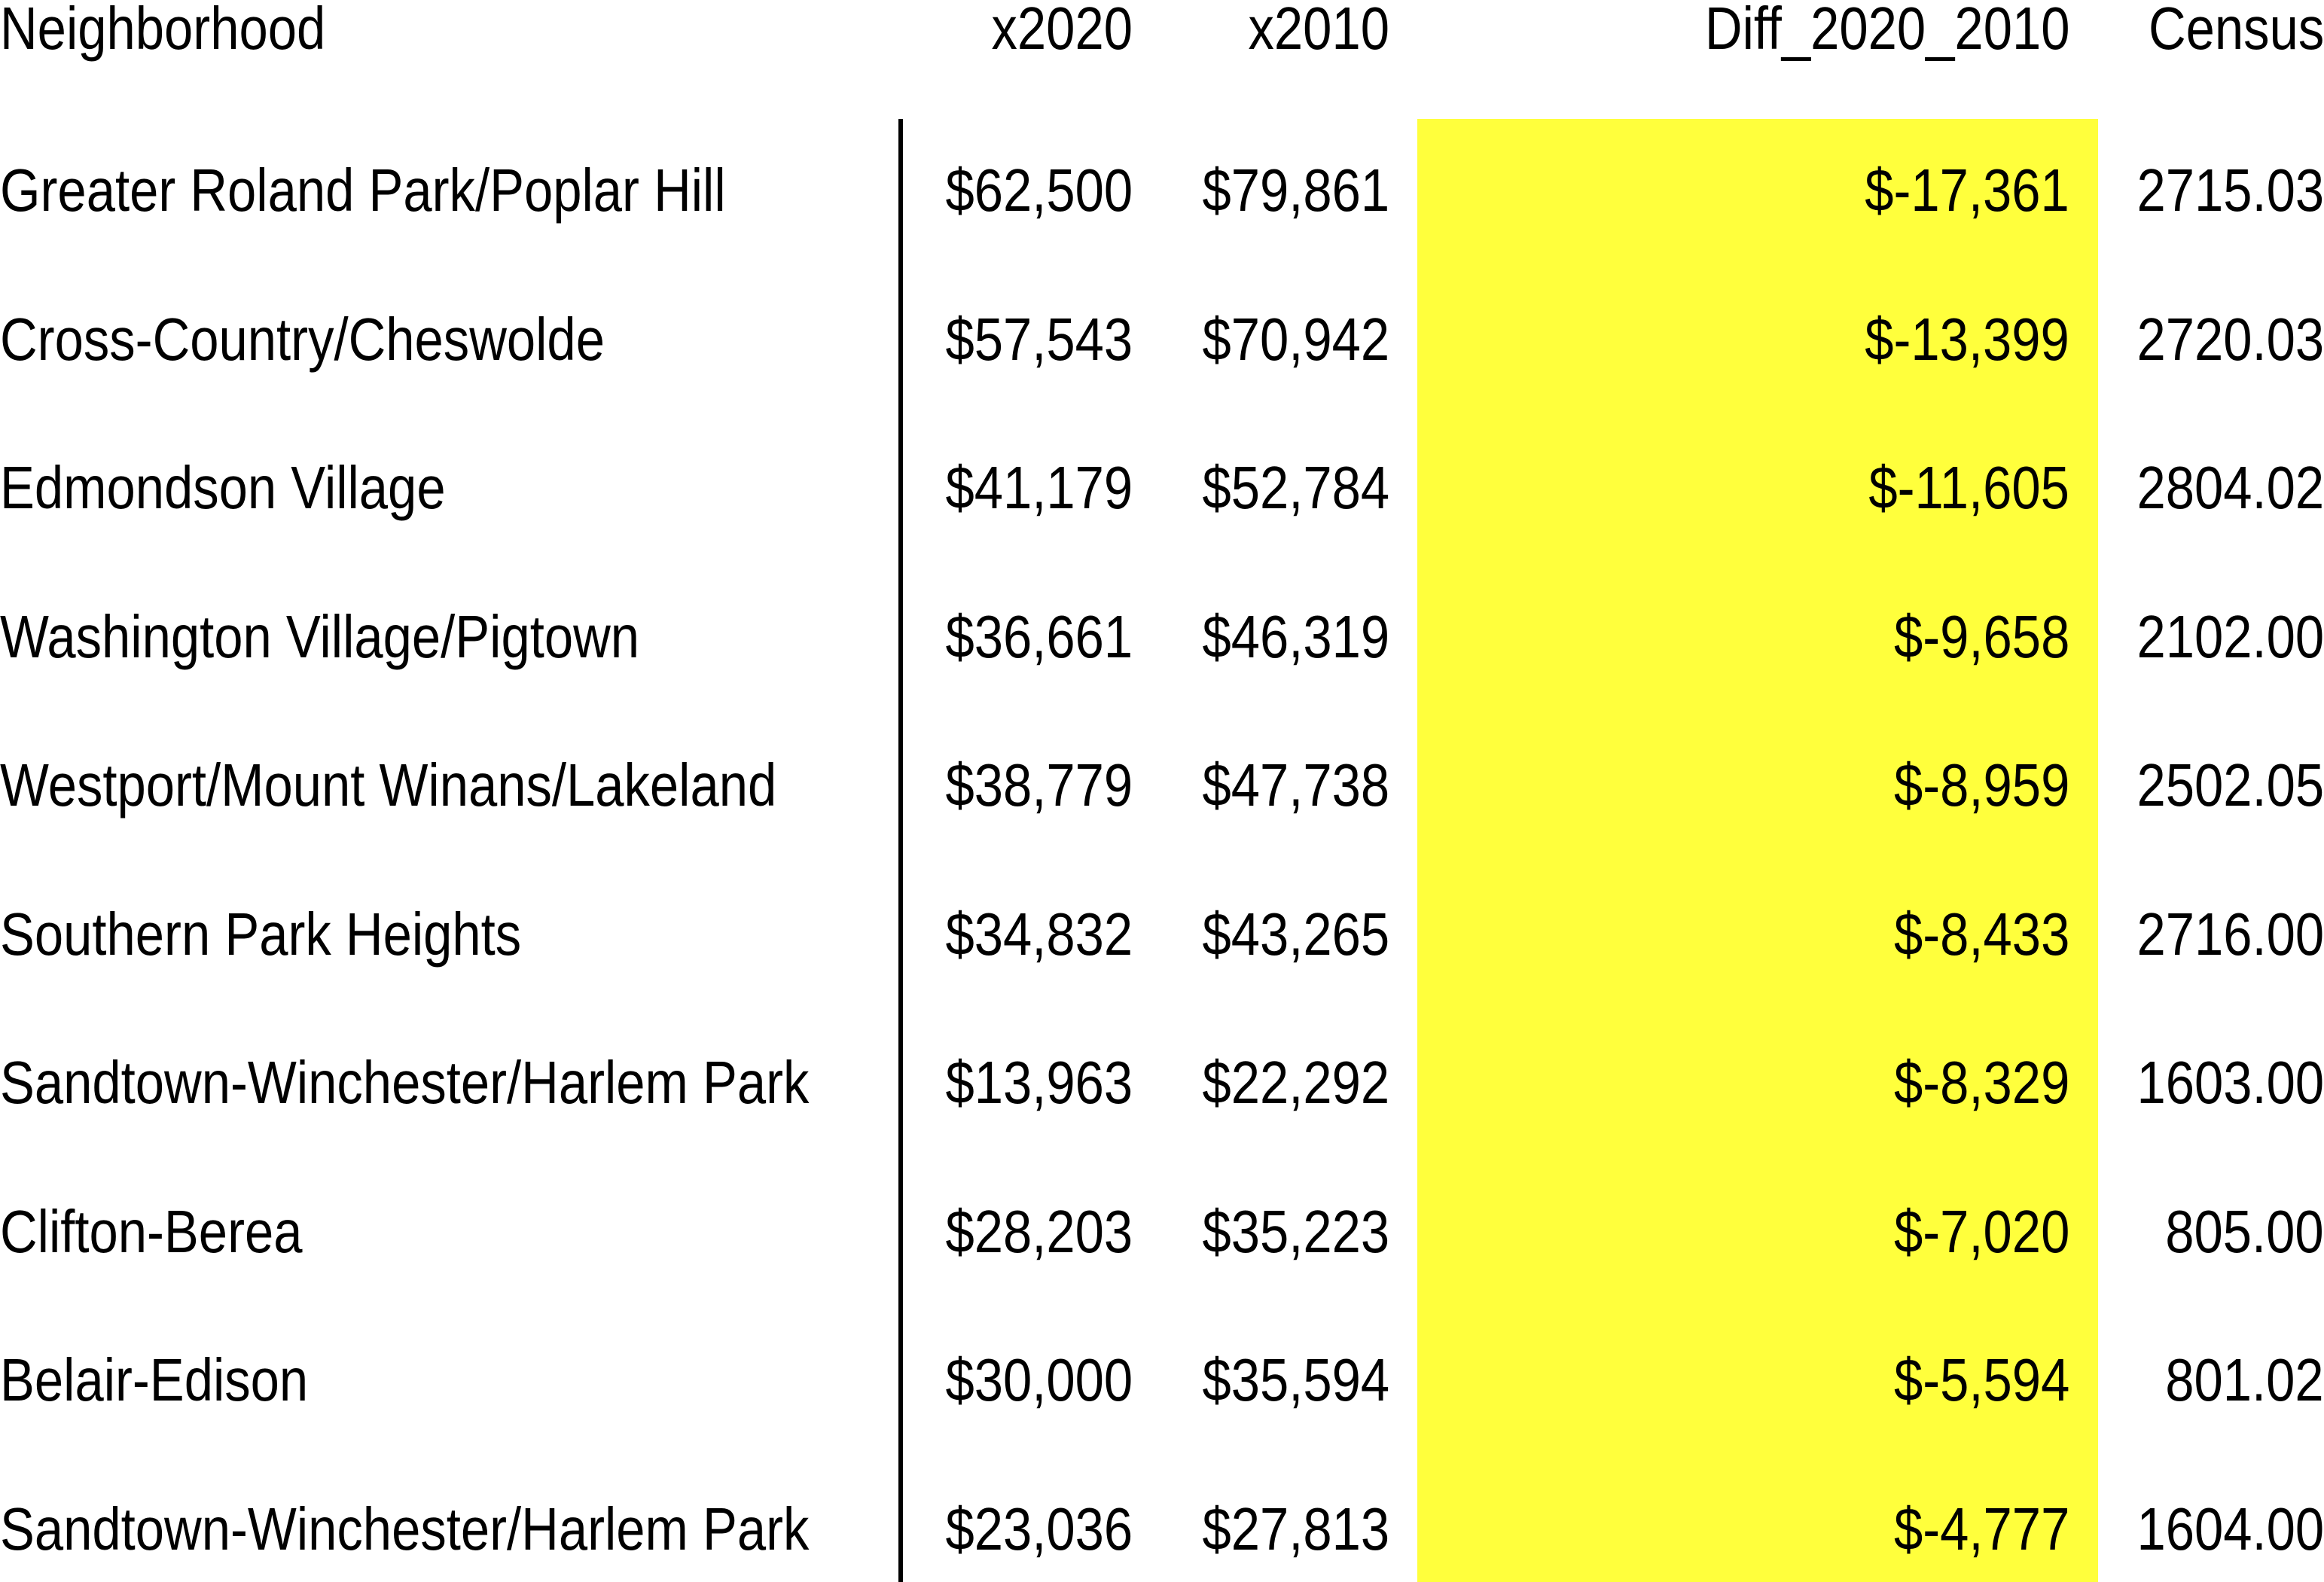  I want to click on table-cell-diff: $-13,399, so click(1967, 339).